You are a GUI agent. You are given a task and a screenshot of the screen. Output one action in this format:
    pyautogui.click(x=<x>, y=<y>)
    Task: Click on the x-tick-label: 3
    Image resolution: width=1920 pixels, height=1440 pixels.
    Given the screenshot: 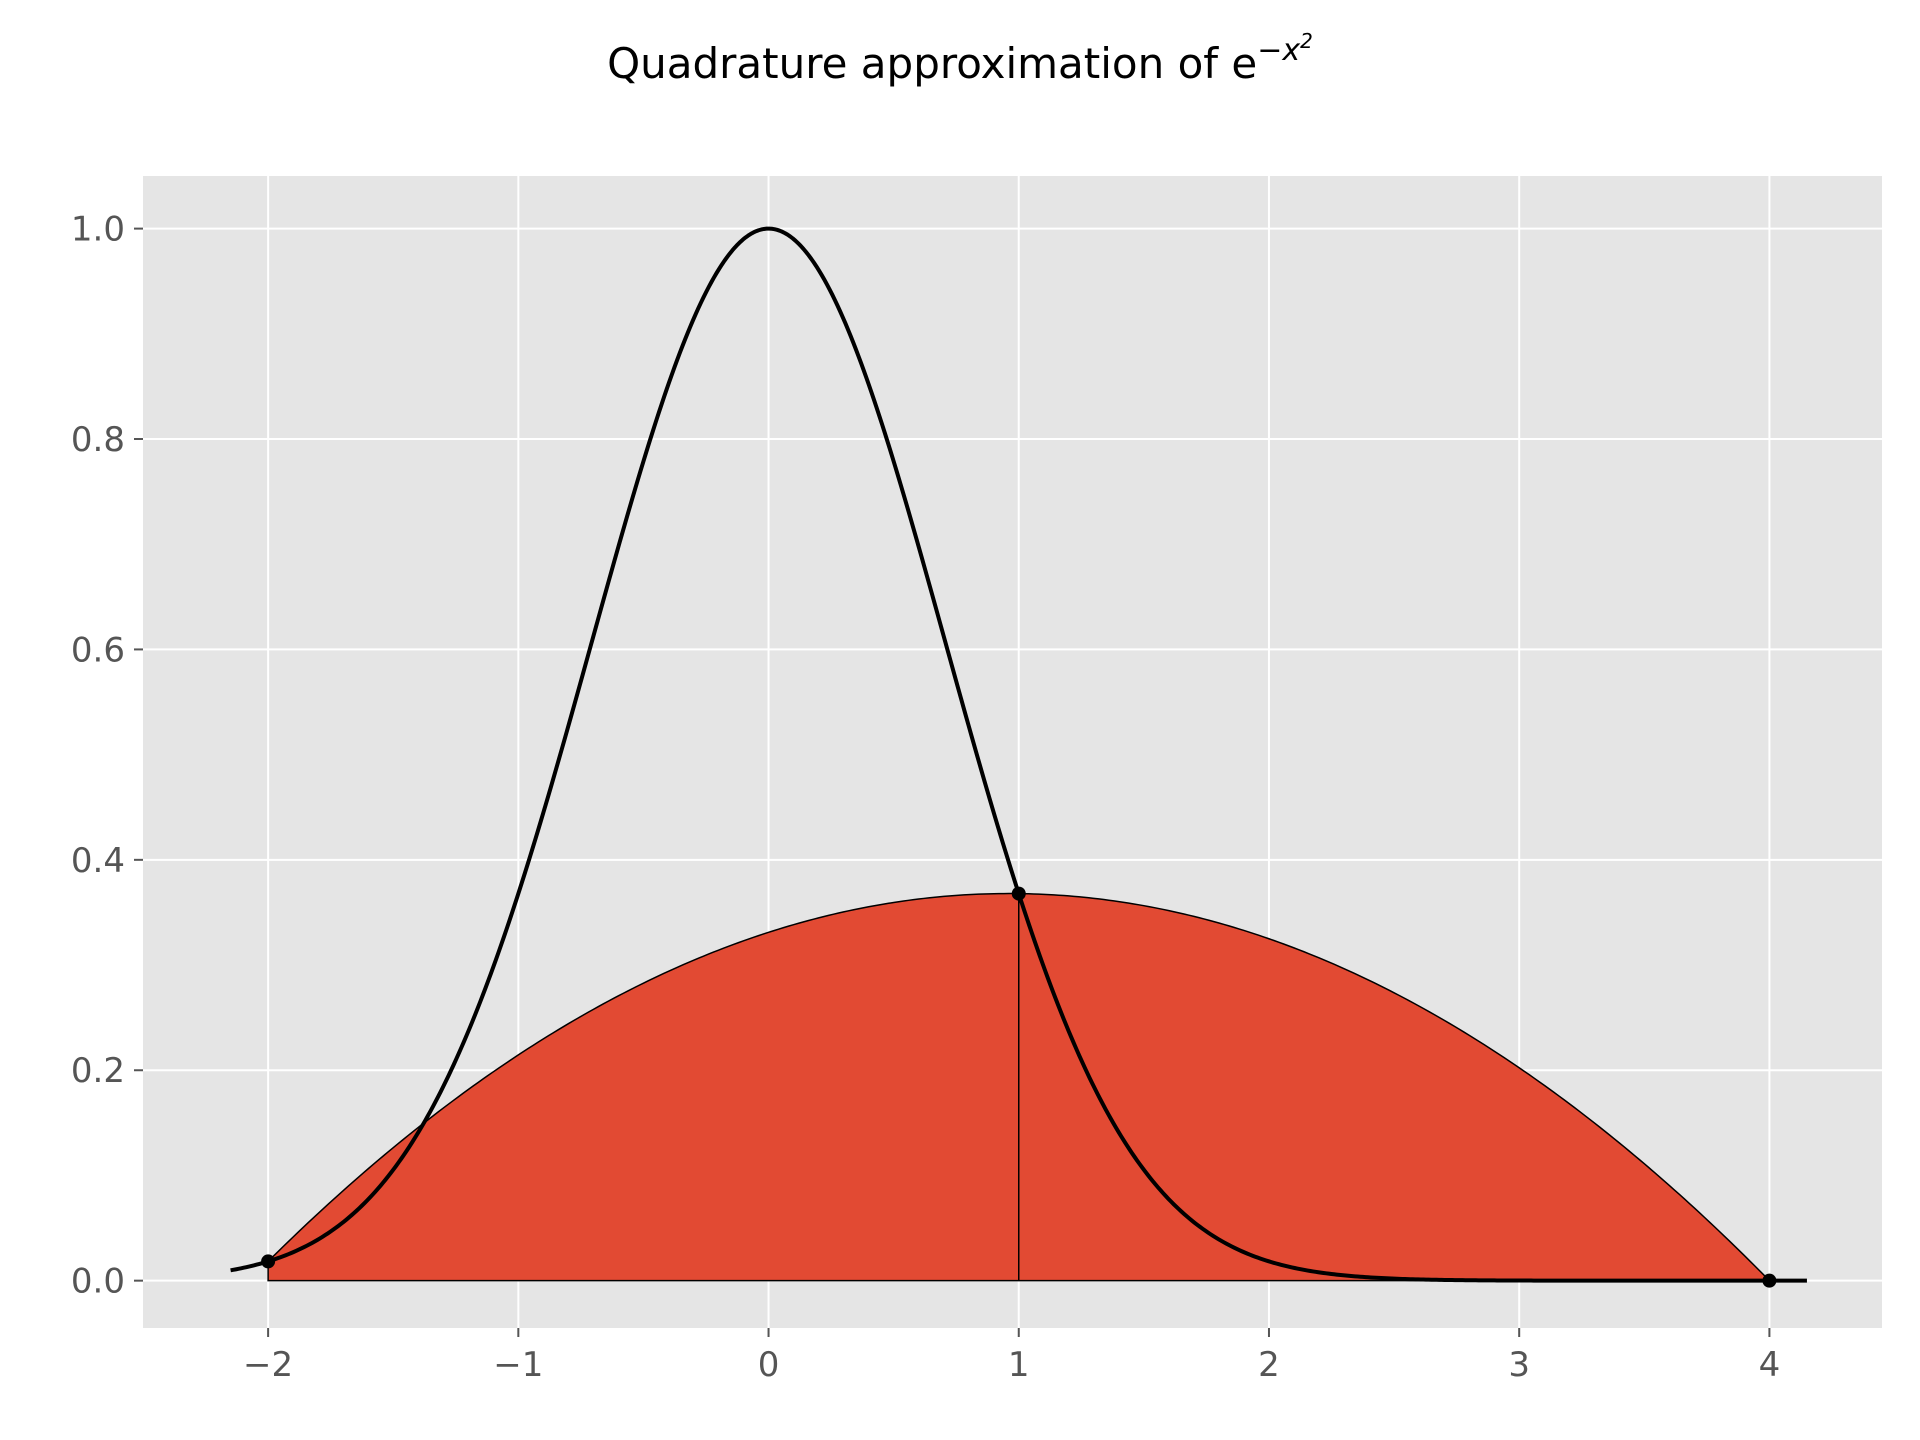 What is the action you would take?
    pyautogui.click(x=1519, y=1365)
    